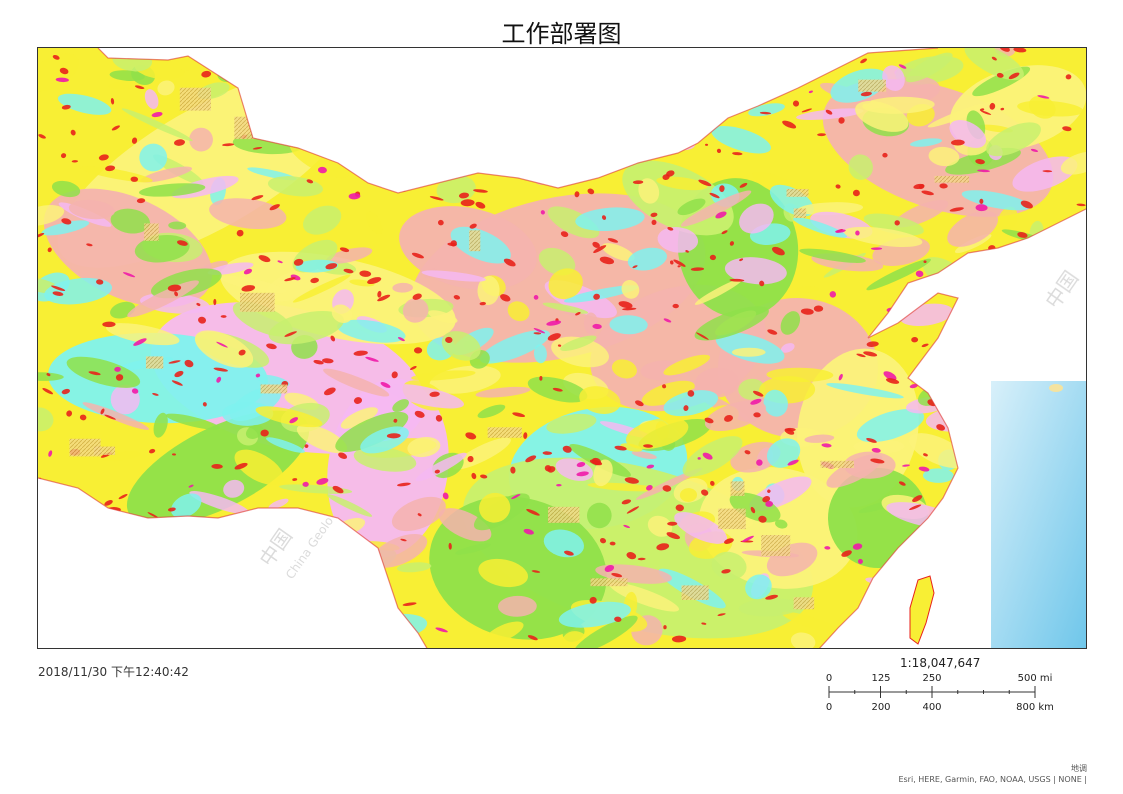 This screenshot has height=794, width=1123. I want to click on scale-mi-500: 500 mi, so click(1035, 678).